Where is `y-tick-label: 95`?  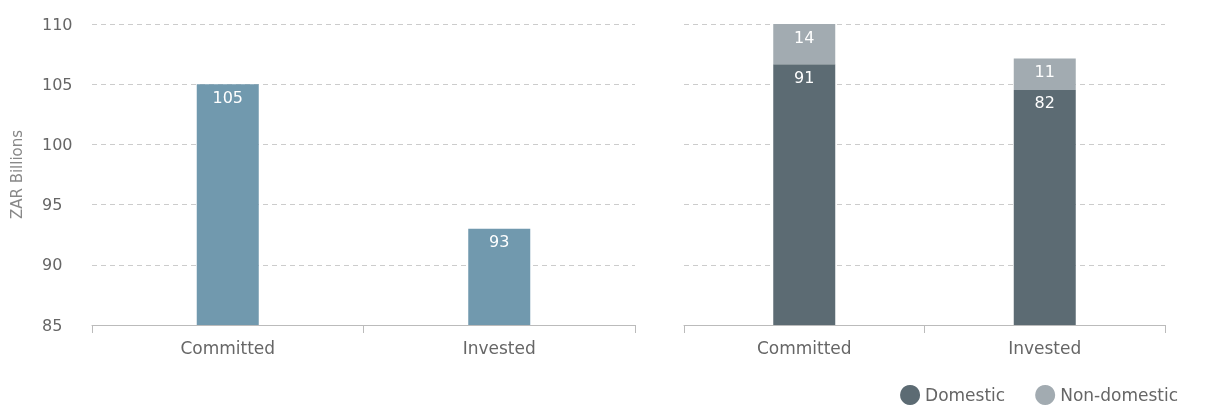 y-tick-label: 95 is located at coordinates (52, 205).